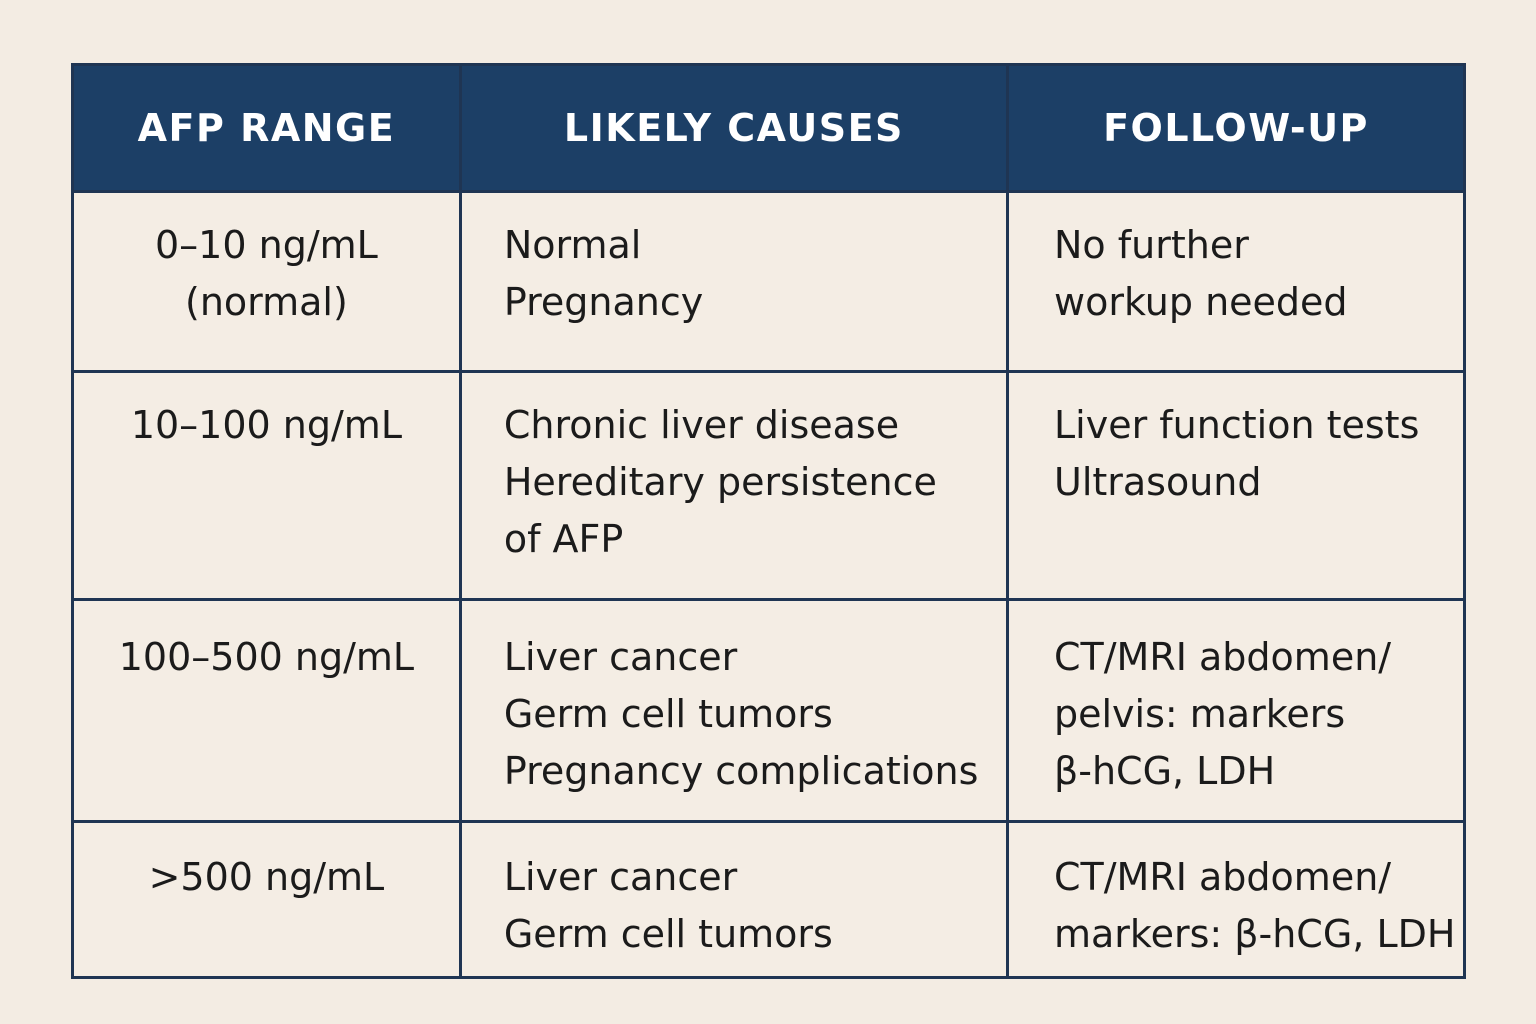  What do you see at coordinates (266, 899) in the screenshot?
I see `range-cell: >500 ng/mL` at bounding box center [266, 899].